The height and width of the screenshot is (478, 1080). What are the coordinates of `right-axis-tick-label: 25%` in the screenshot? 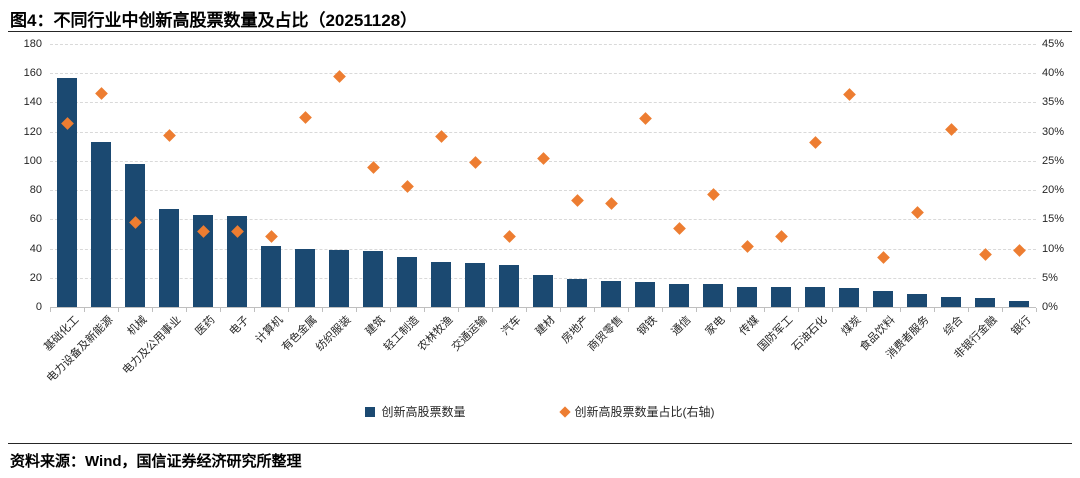 It's located at (1053, 160).